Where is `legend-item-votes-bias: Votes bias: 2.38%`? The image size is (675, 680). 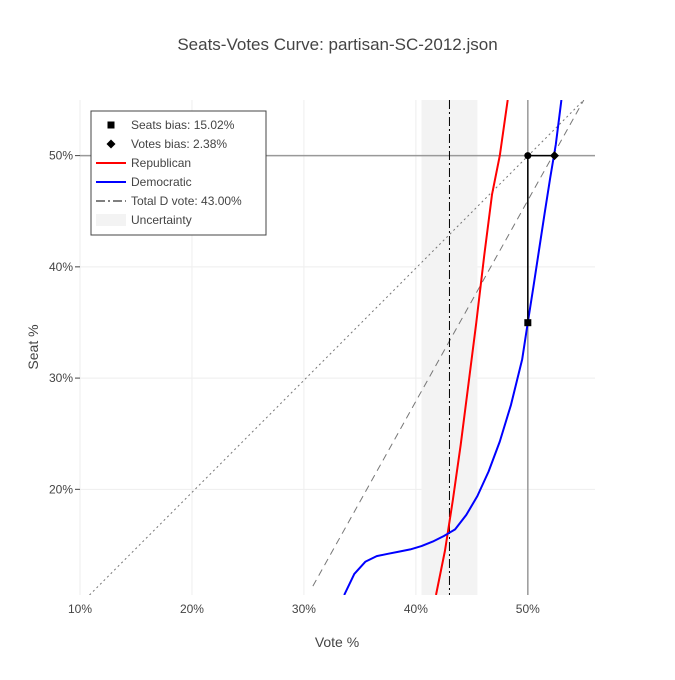 legend-item-votes-bias: Votes bias: 2.38% is located at coordinates (166, 144).